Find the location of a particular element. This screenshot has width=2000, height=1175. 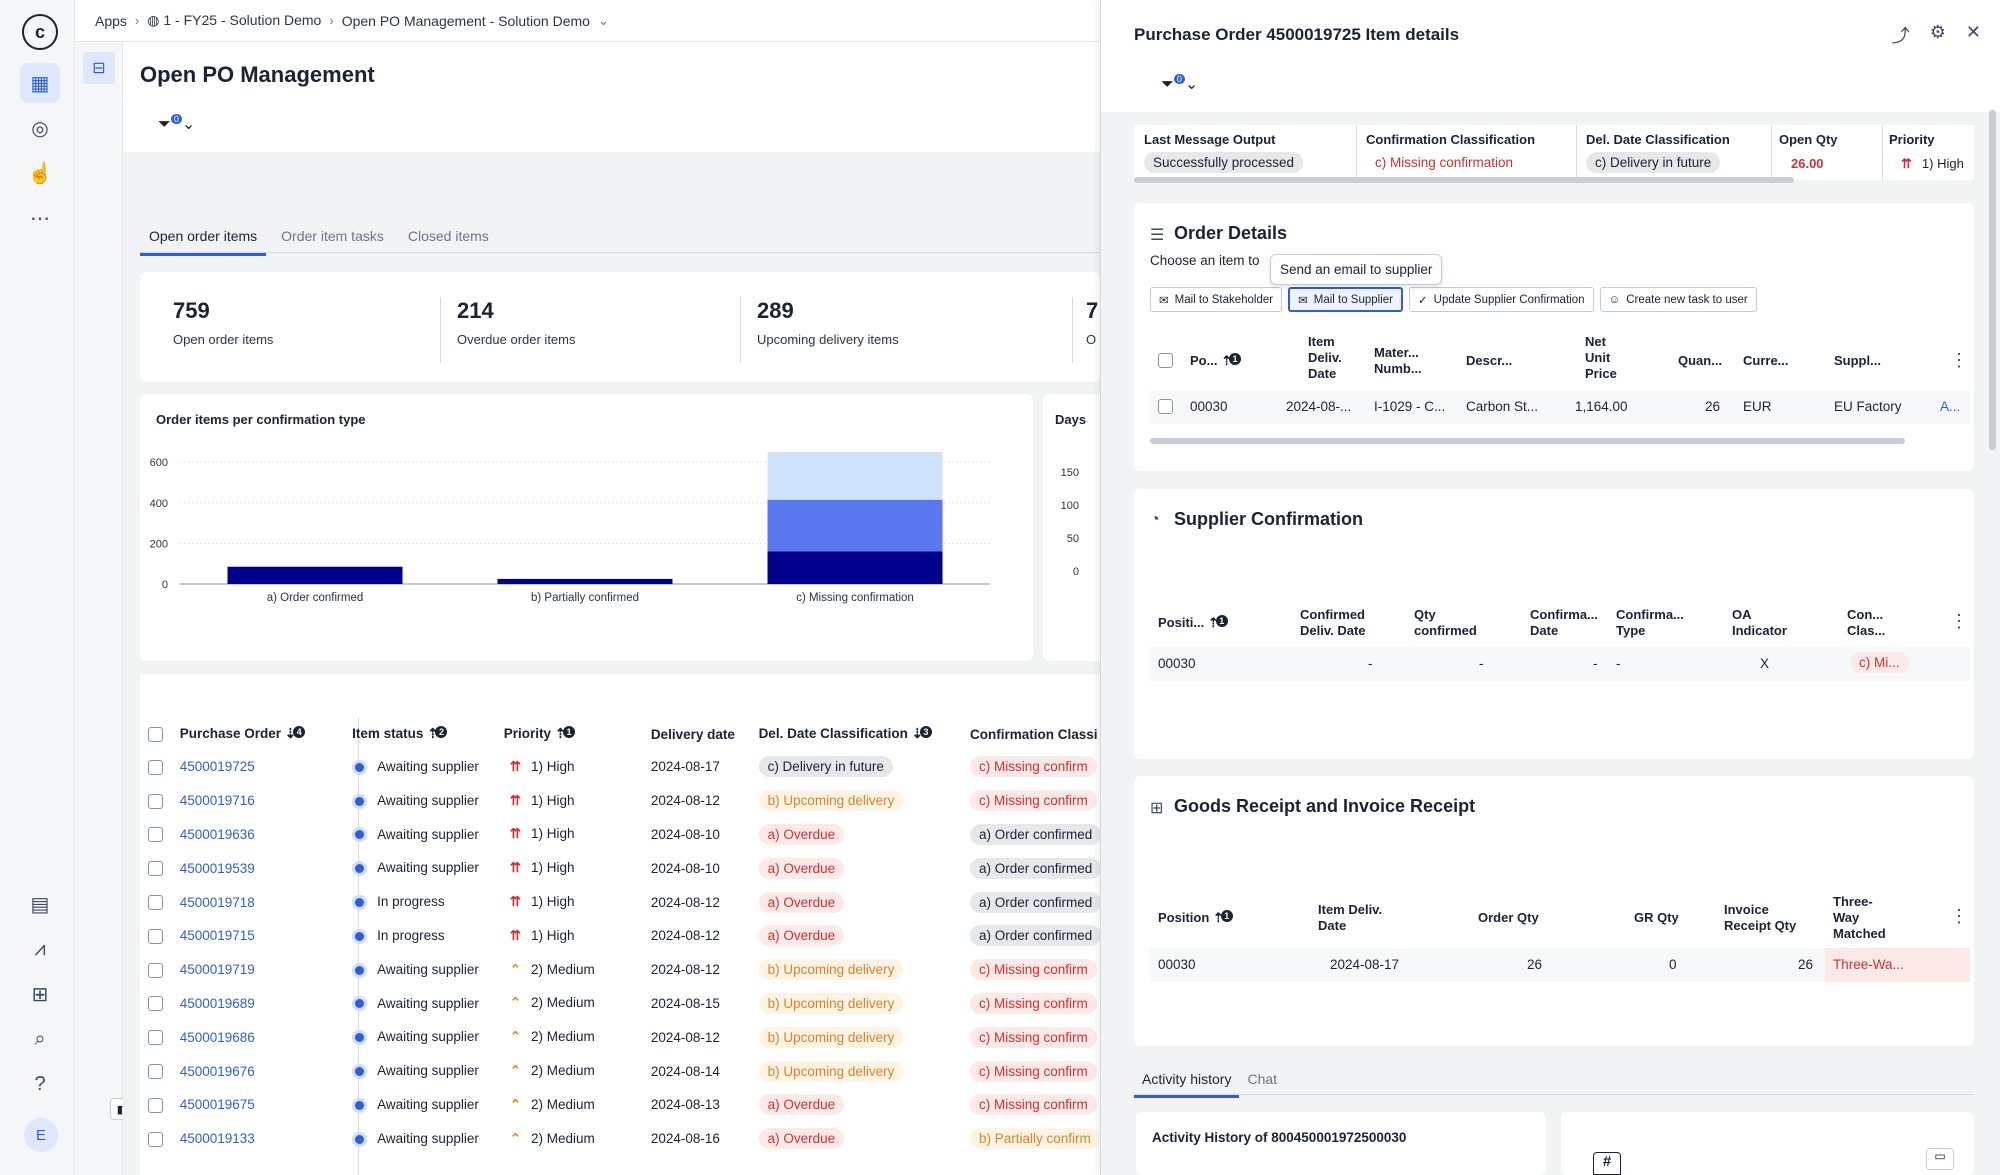

cell-purchase-order: 4500019719 is located at coordinates (262, 970).